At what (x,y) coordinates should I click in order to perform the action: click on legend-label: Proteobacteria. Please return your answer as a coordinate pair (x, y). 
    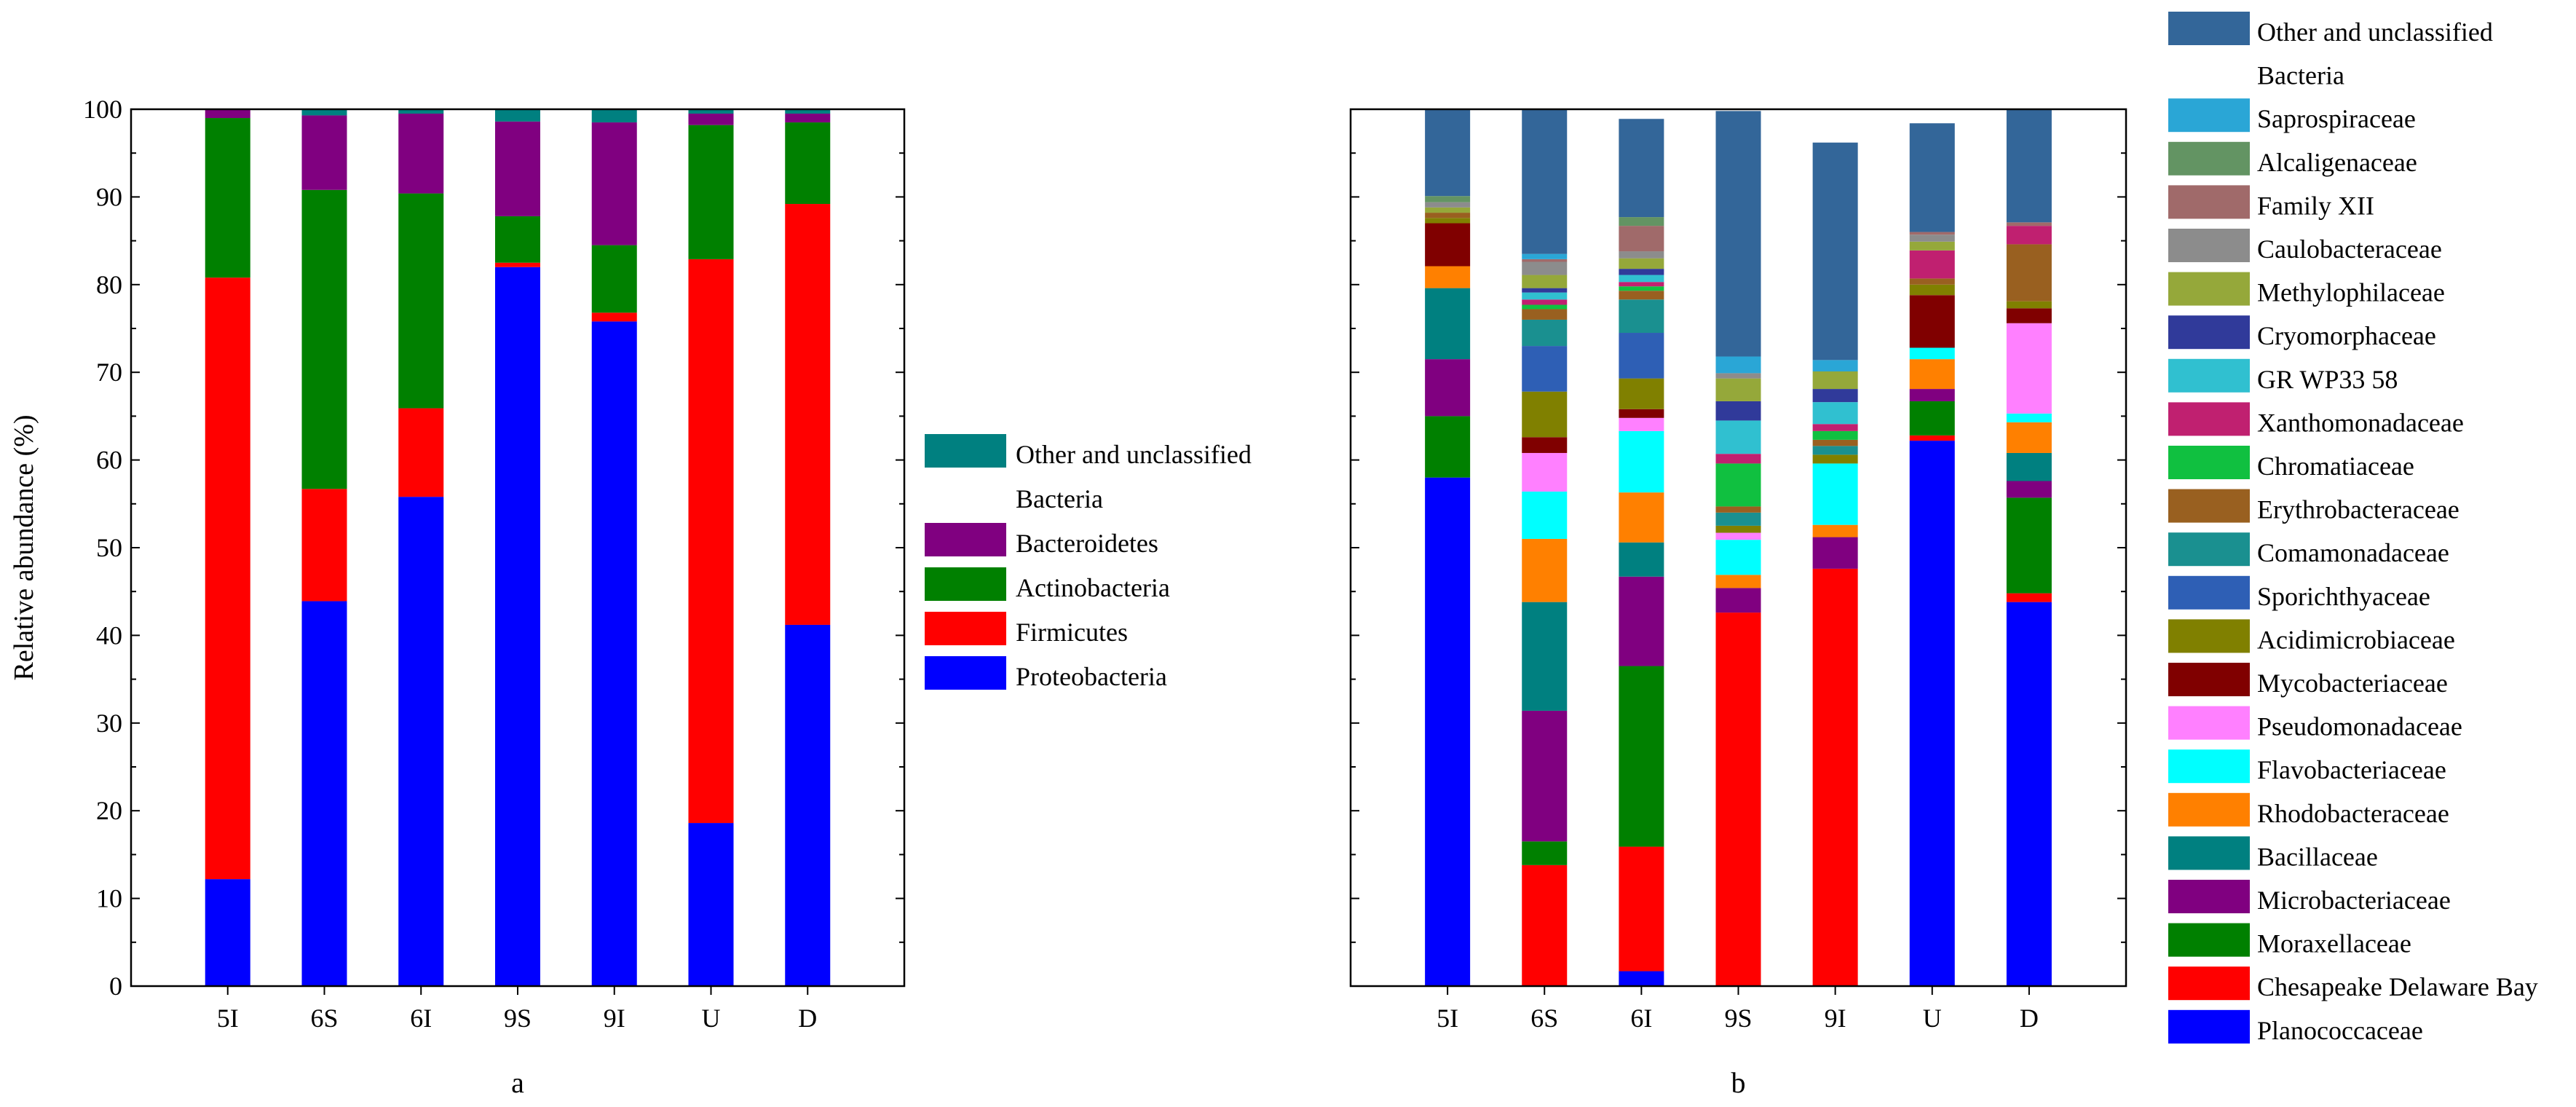
    Looking at the image, I should click on (1091, 676).